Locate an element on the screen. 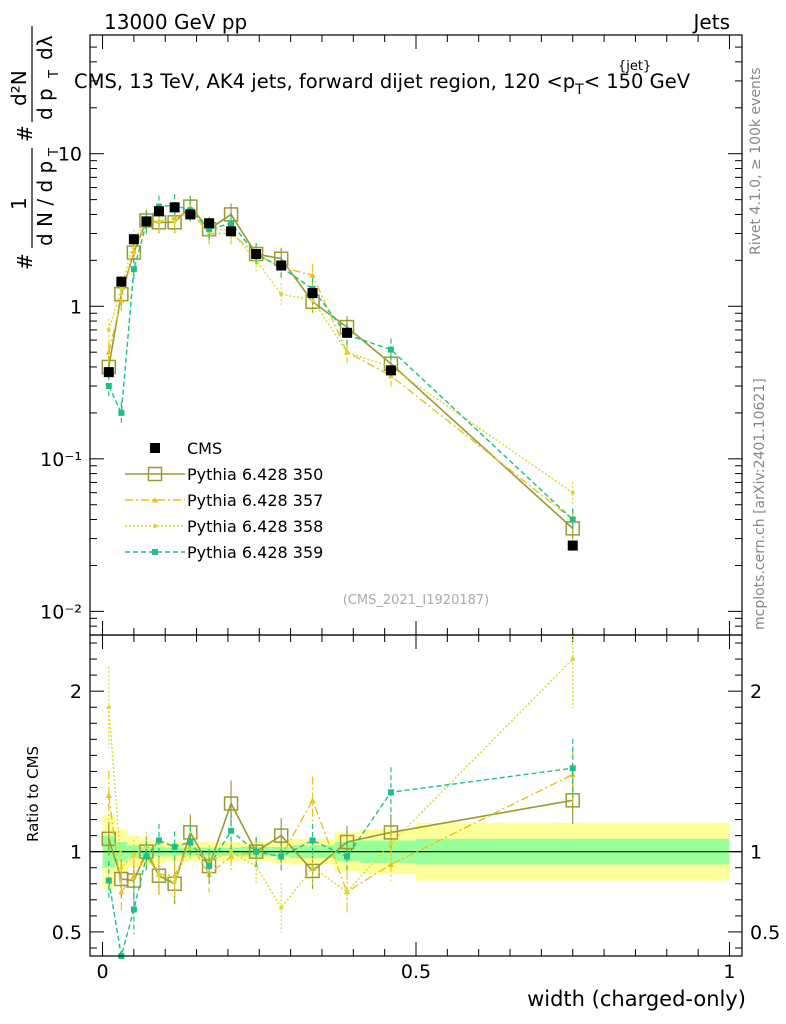 The width and height of the screenshot is (786, 1024). x-tick-label: 1 is located at coordinates (729, 972).